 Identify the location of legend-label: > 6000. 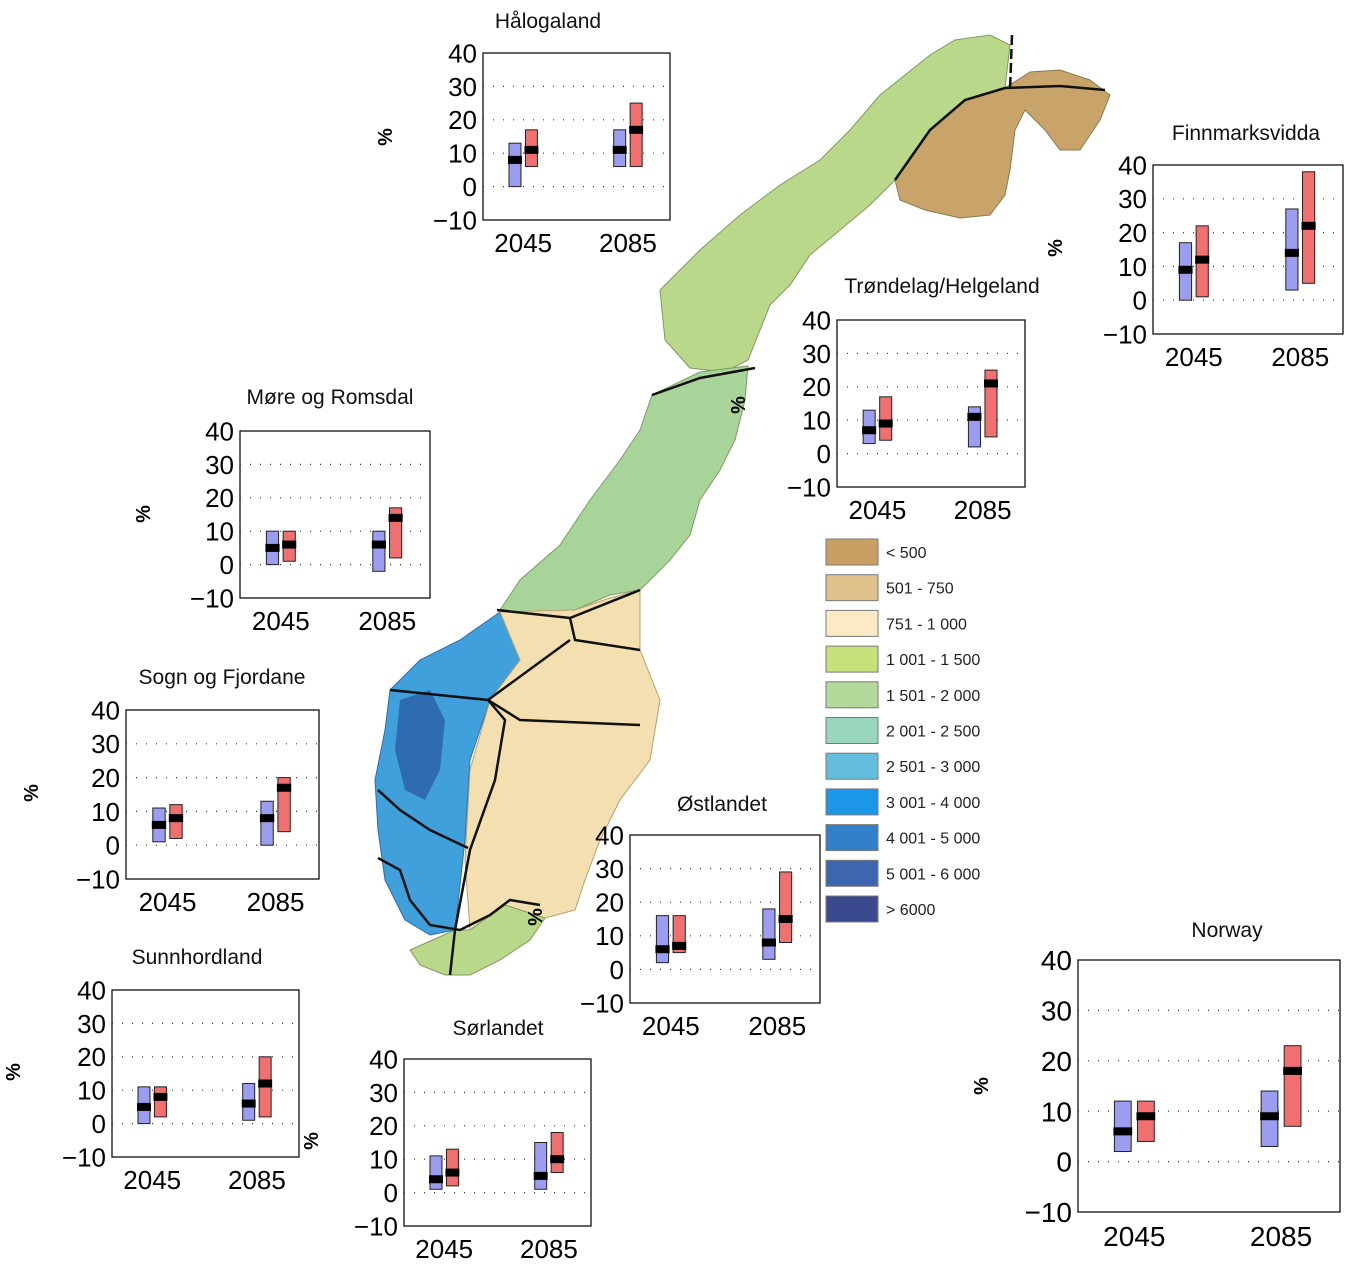
(910, 910).